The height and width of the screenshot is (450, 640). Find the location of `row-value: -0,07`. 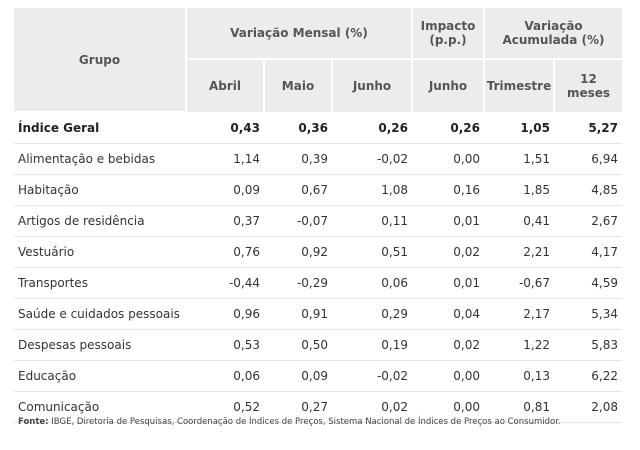

row-value: -0,07 is located at coordinates (298, 221).